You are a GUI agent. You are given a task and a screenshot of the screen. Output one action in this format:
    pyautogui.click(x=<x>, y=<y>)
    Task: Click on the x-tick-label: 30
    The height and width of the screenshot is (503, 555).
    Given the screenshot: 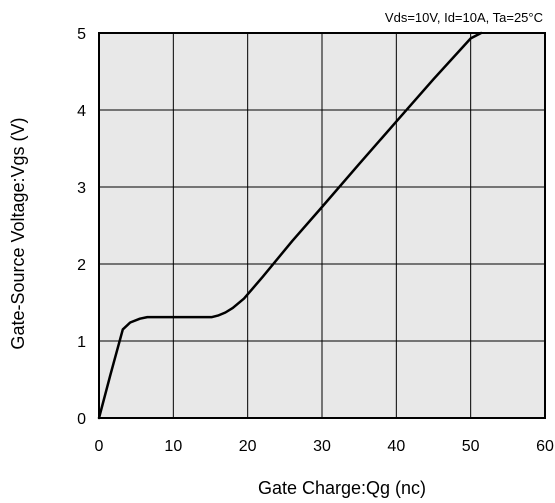 What is the action you would take?
    pyautogui.click(x=322, y=446)
    